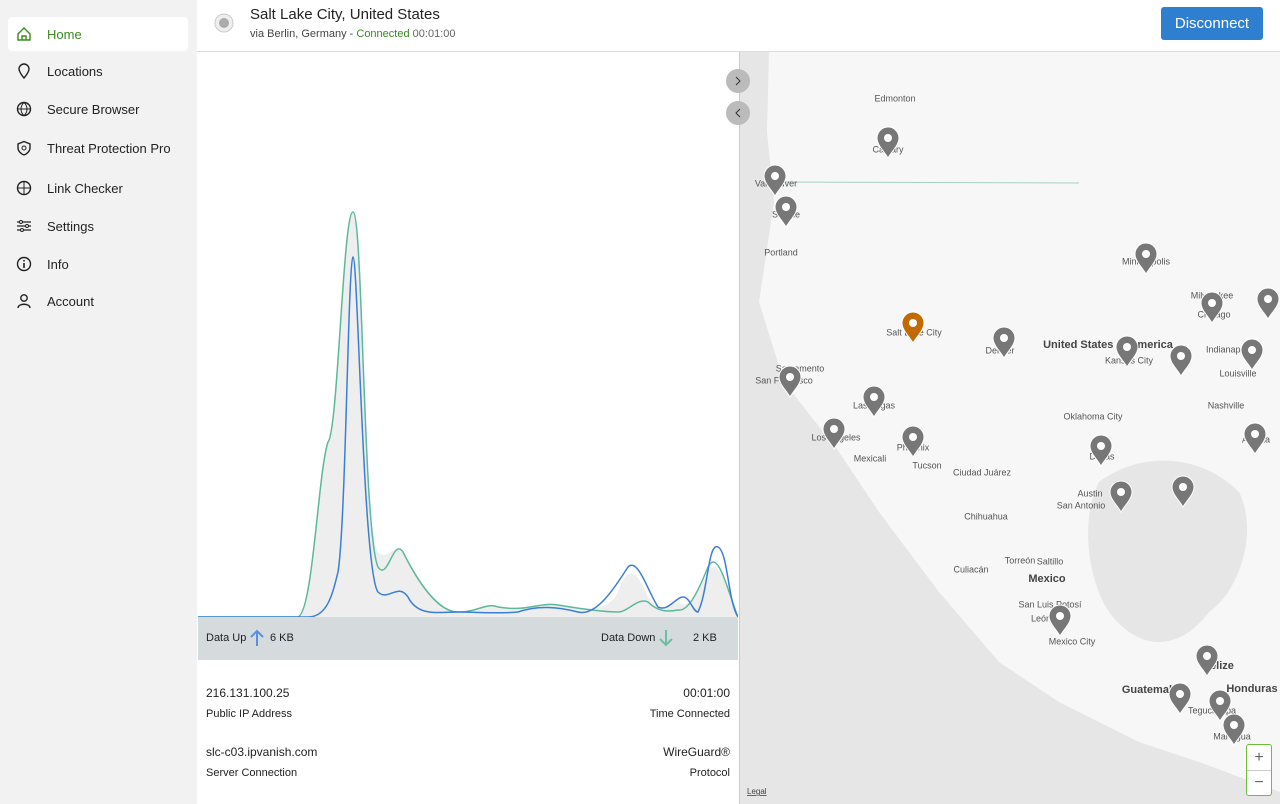 Image resolution: width=1280 pixels, height=804 pixels. What do you see at coordinates (98, 188) in the screenshot?
I see `nav-item: Link Checker` at bounding box center [98, 188].